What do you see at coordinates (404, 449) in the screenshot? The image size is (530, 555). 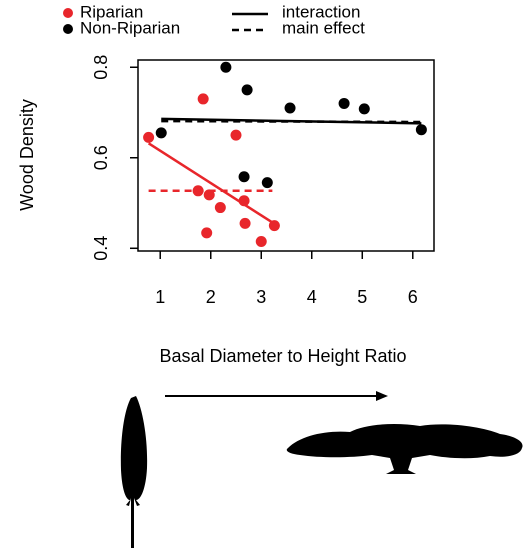 I see `acacia-tree` at bounding box center [404, 449].